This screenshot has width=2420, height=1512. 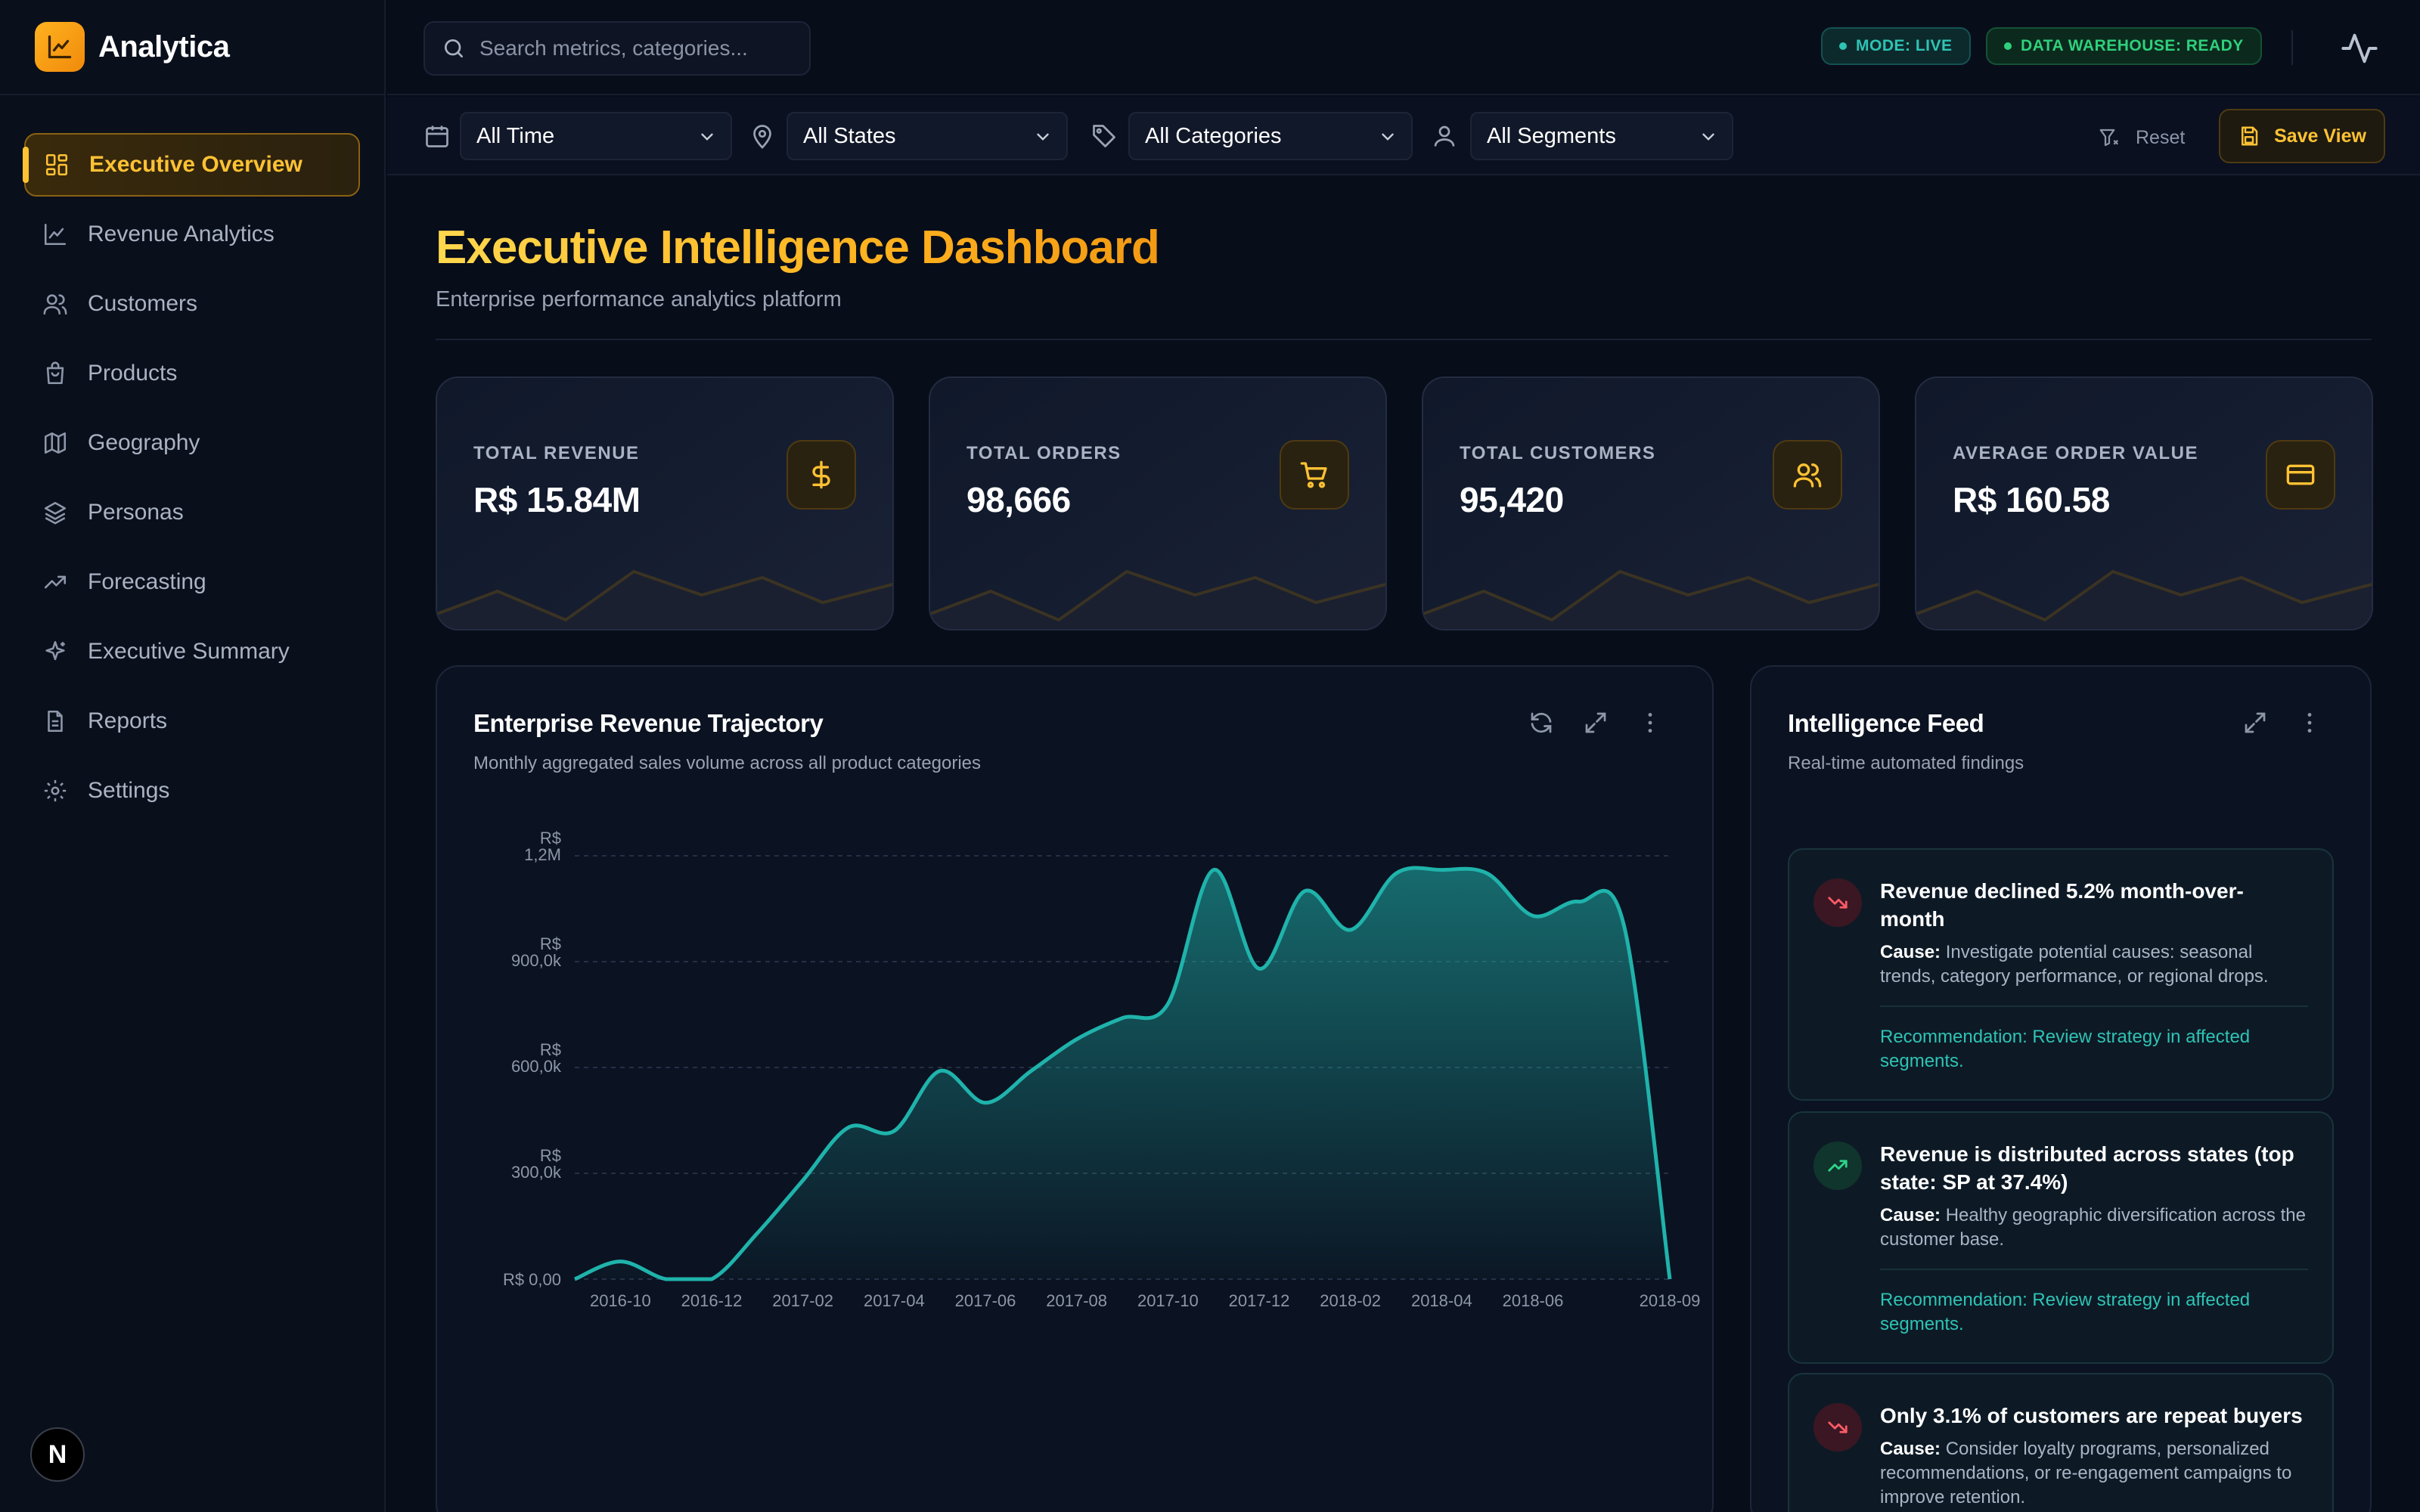 I want to click on framework-badge: N, so click(x=57, y=1455).